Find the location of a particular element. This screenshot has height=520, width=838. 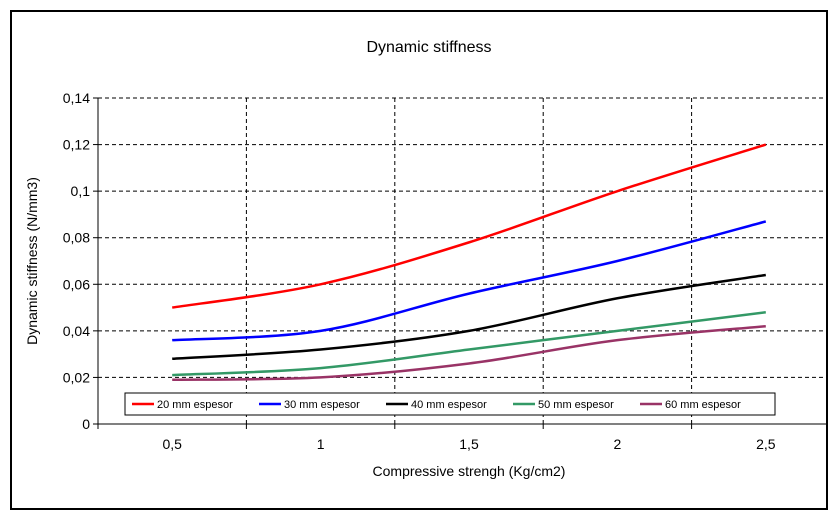

legend-box is located at coordinates (450, 404).